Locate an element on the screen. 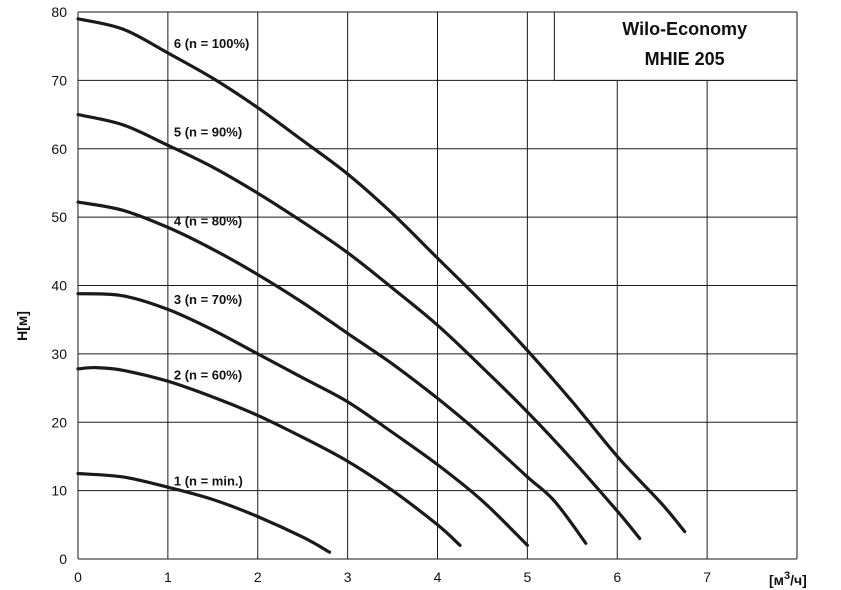 This screenshot has height=590, width=841. x-tick-label: 2 is located at coordinates (258, 577).